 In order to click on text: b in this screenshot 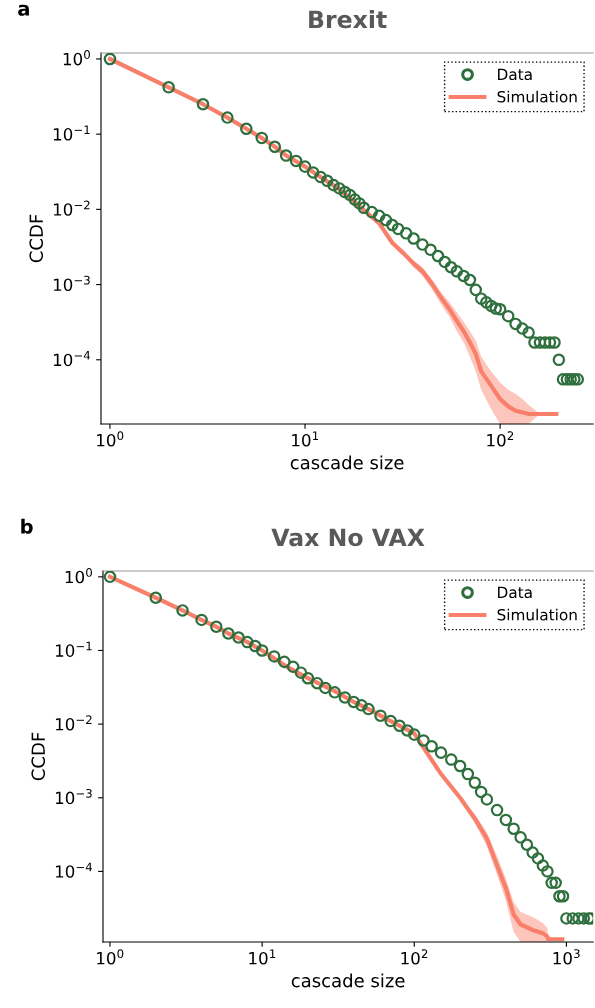, I will do `click(27, 526)`.